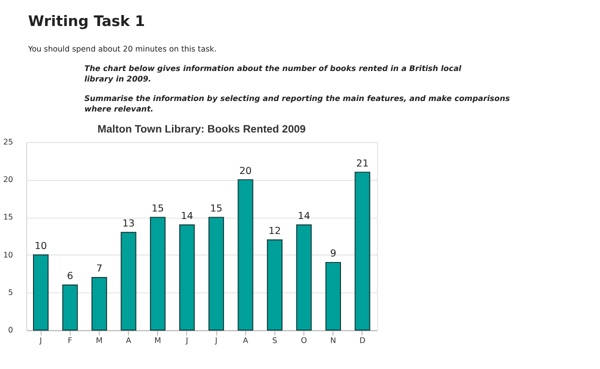 The width and height of the screenshot is (600, 369). I want to click on data-label: 20, so click(245, 171).